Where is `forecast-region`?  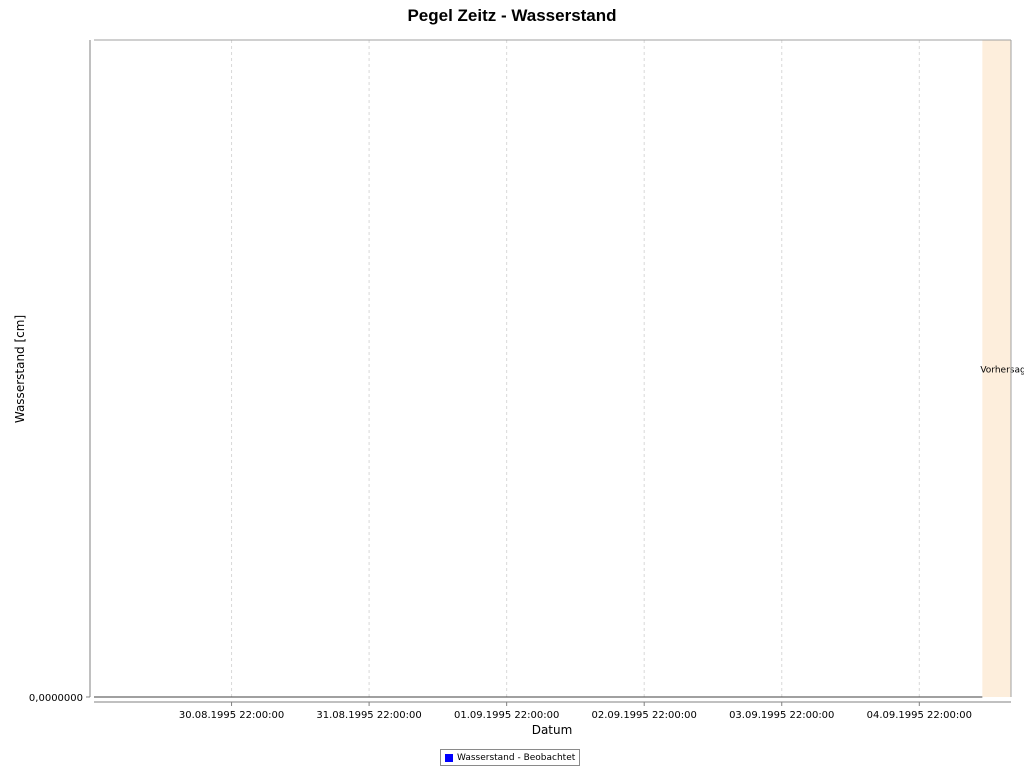 forecast-region is located at coordinates (996, 368).